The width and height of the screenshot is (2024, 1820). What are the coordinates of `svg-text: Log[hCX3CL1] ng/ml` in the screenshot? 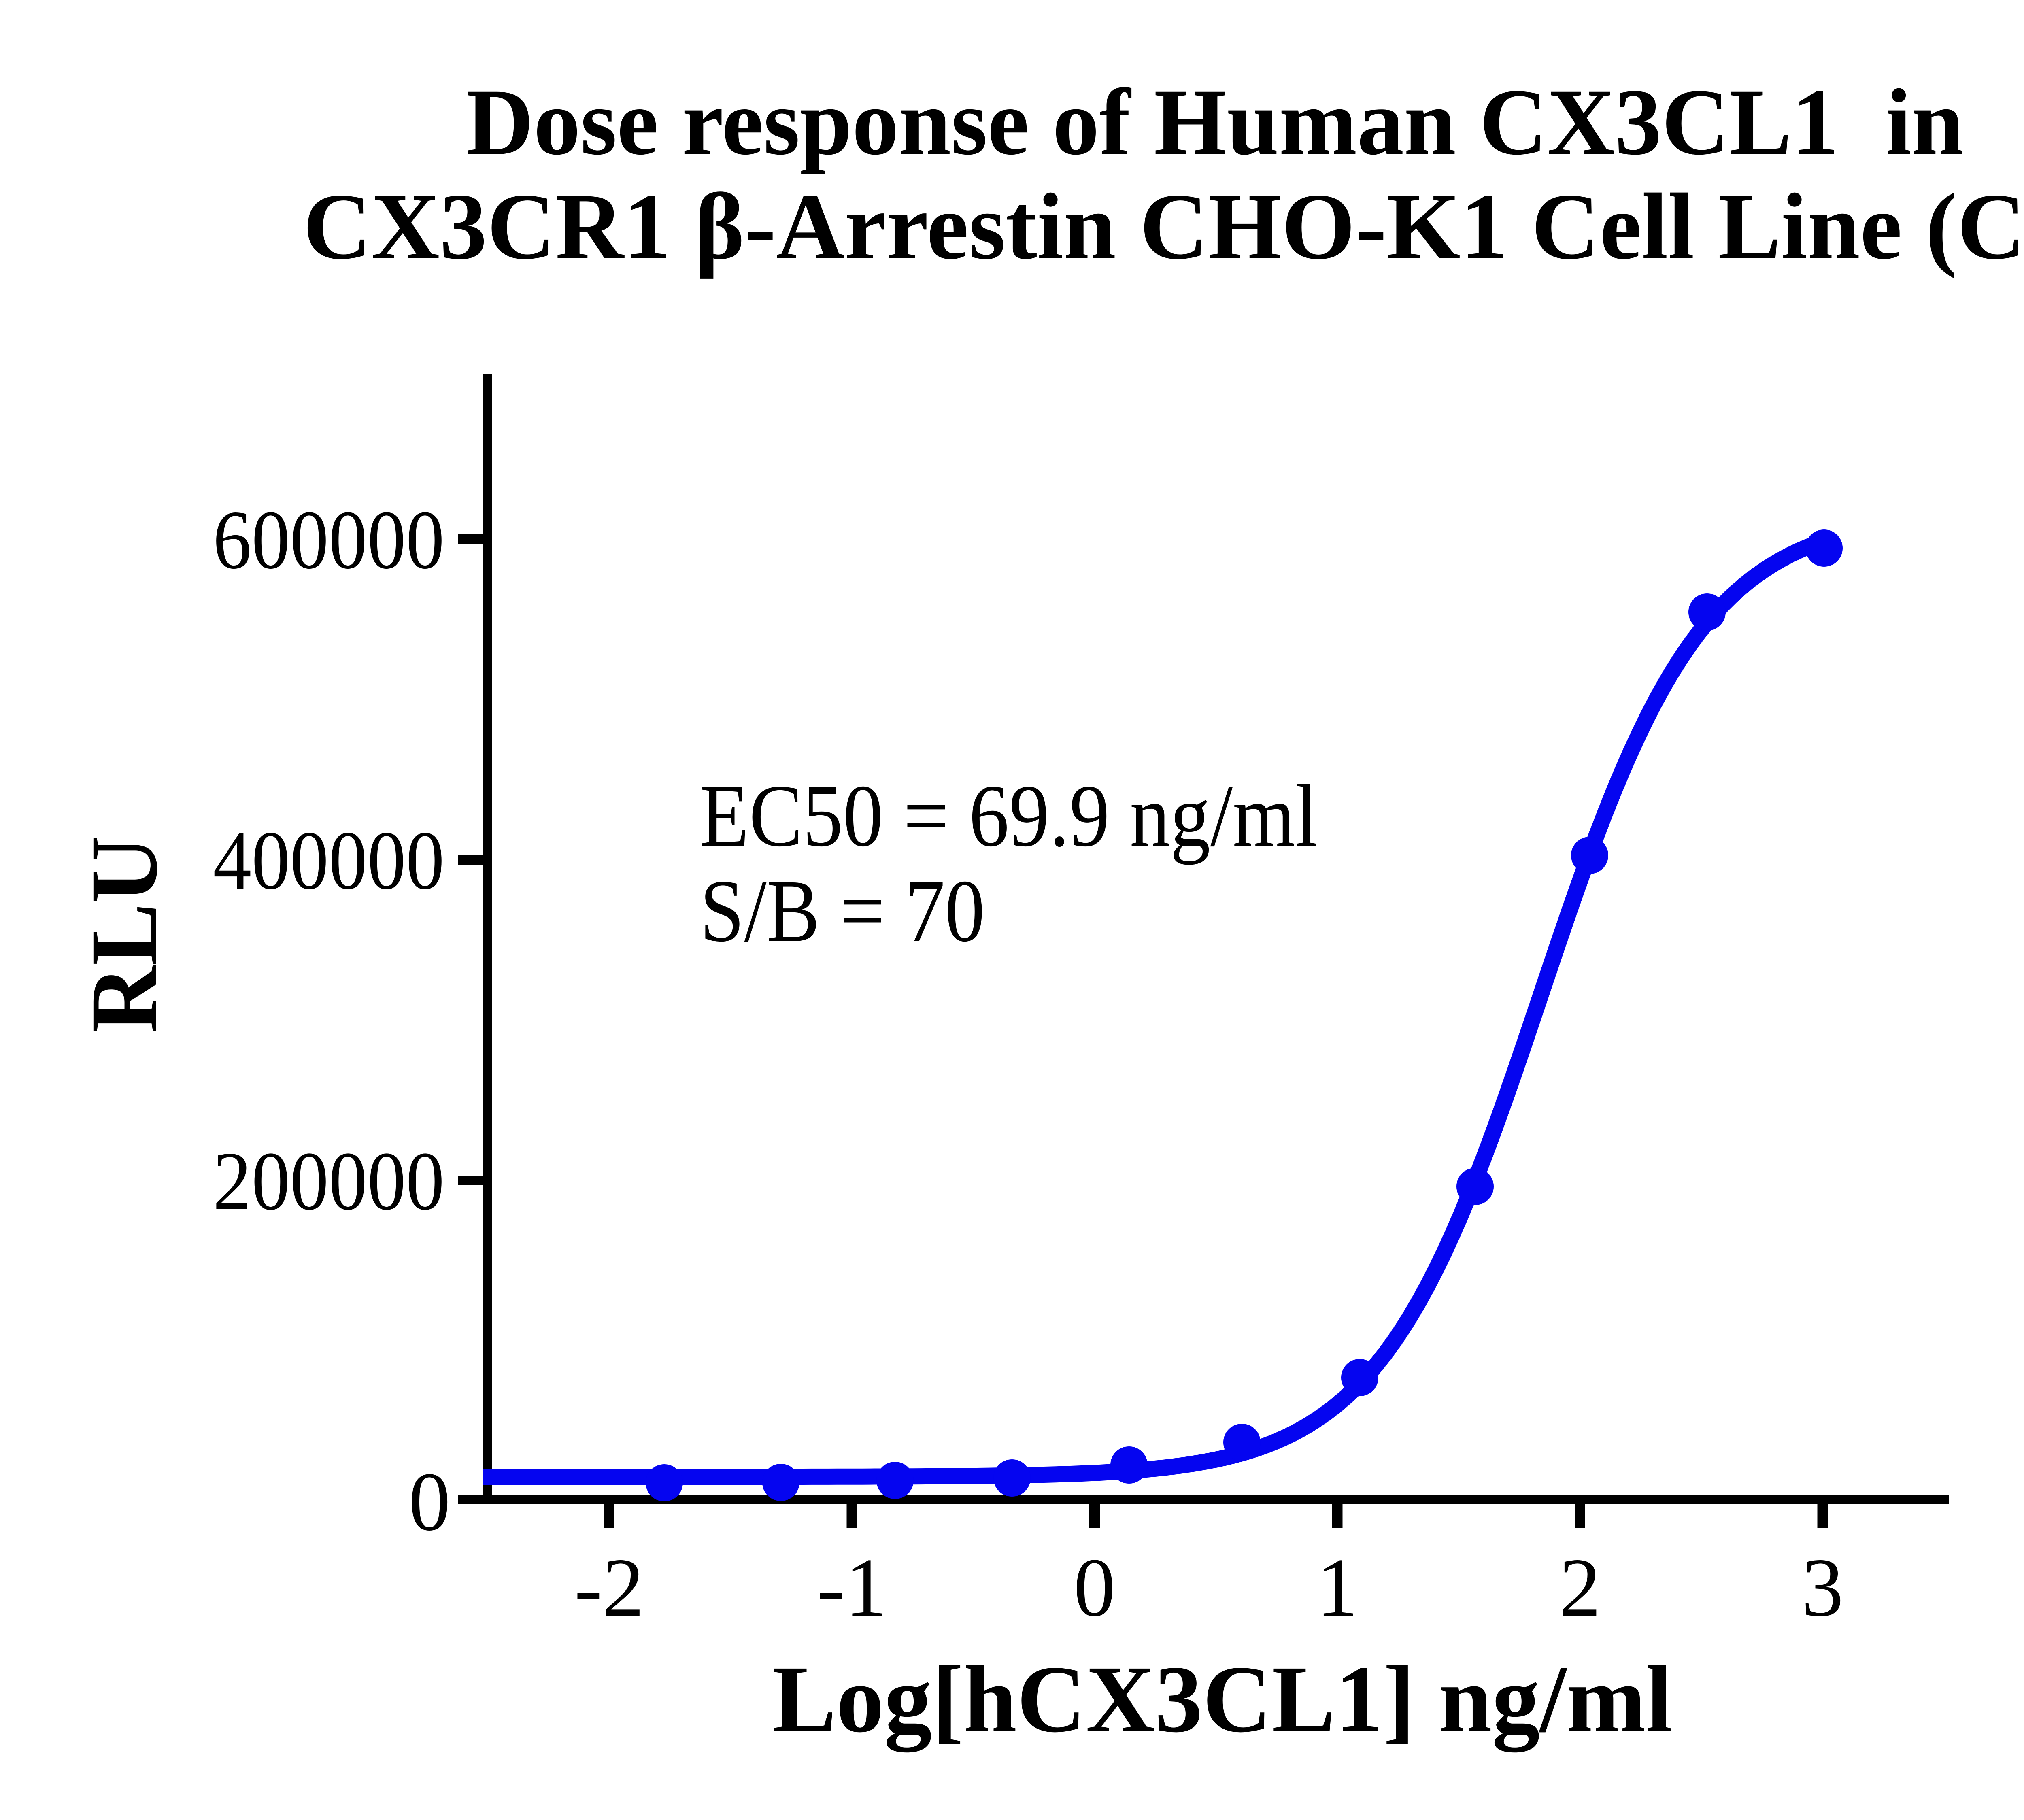 It's located at (1223, 1699).